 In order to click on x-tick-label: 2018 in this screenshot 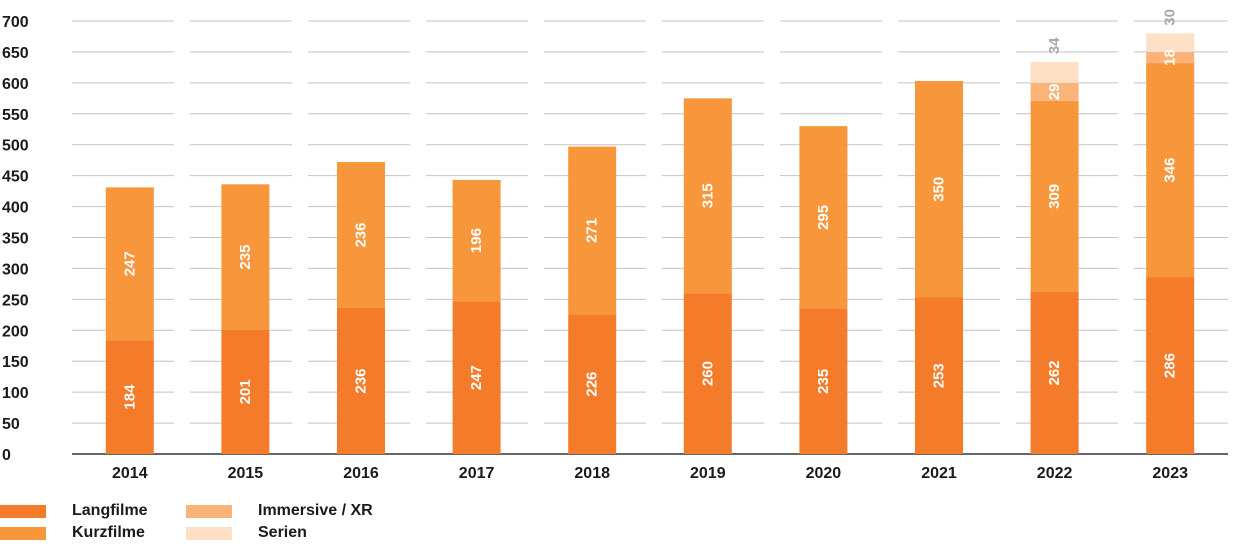, I will do `click(592, 473)`.